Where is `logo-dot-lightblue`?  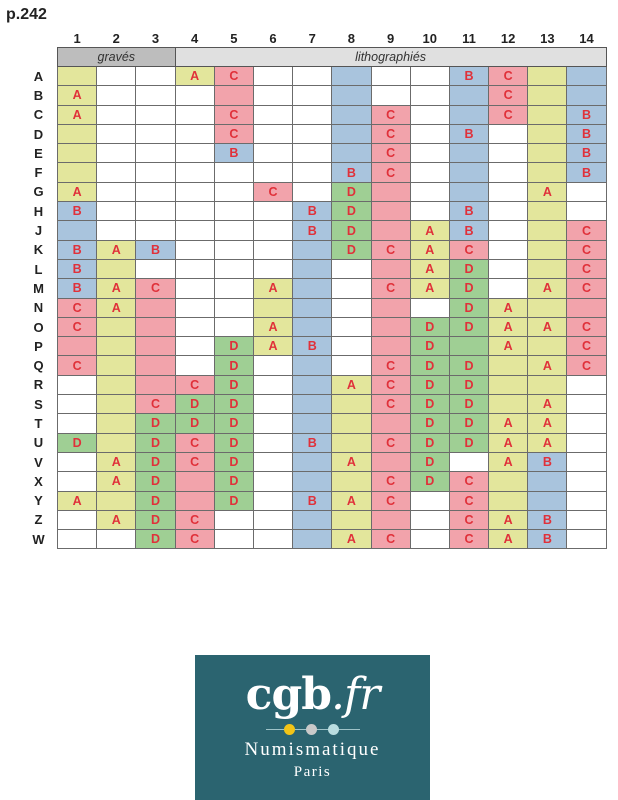 logo-dot-lightblue is located at coordinates (333, 729).